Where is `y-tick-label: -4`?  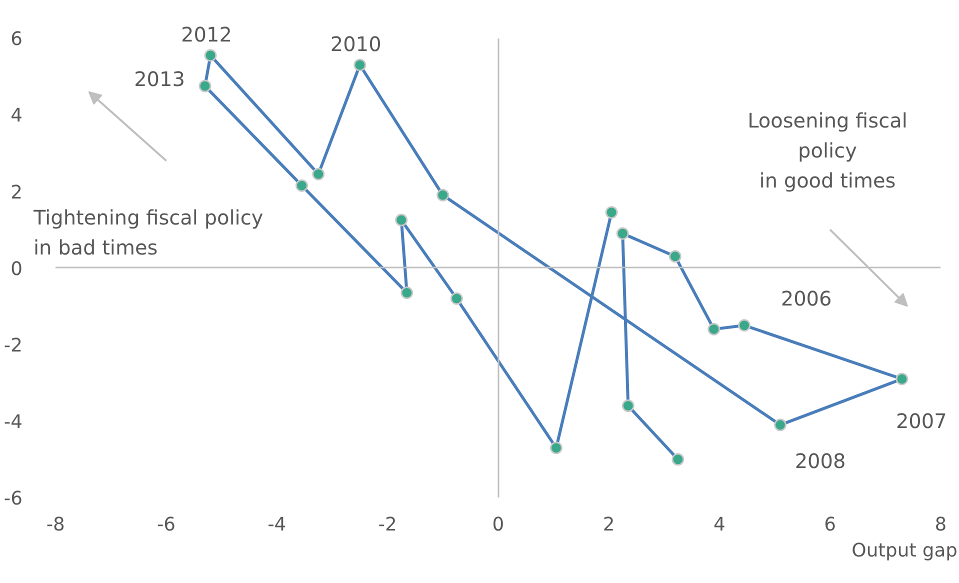 y-tick-label: -4 is located at coordinates (13, 423).